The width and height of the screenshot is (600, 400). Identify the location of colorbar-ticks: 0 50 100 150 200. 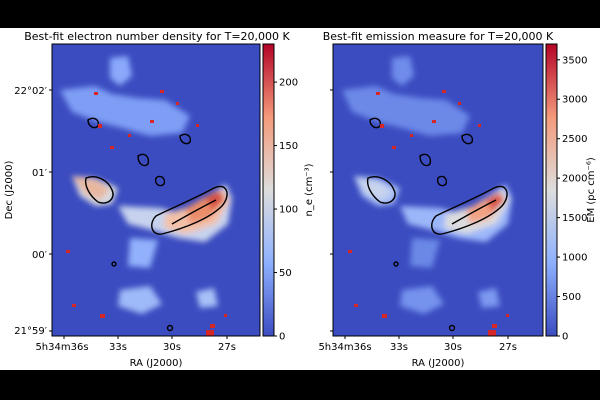
(286, 210).